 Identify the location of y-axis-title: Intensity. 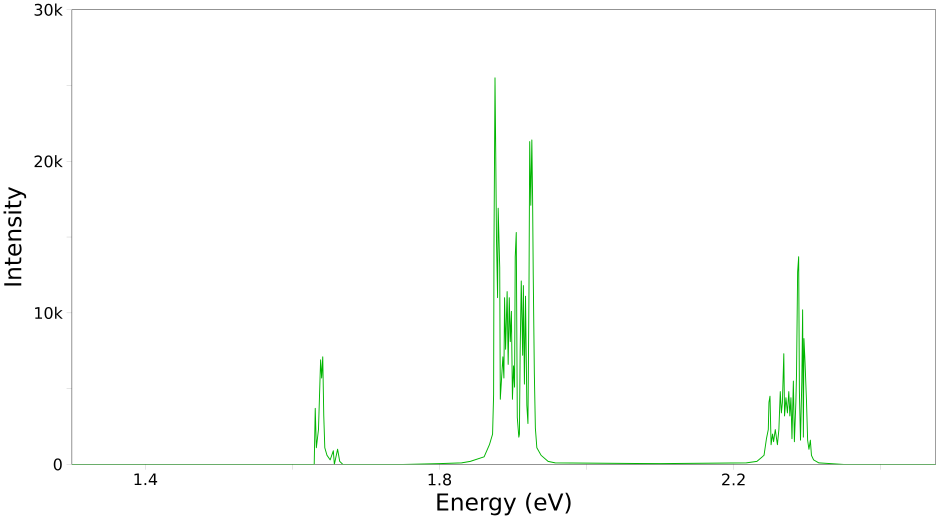
(15, 236).